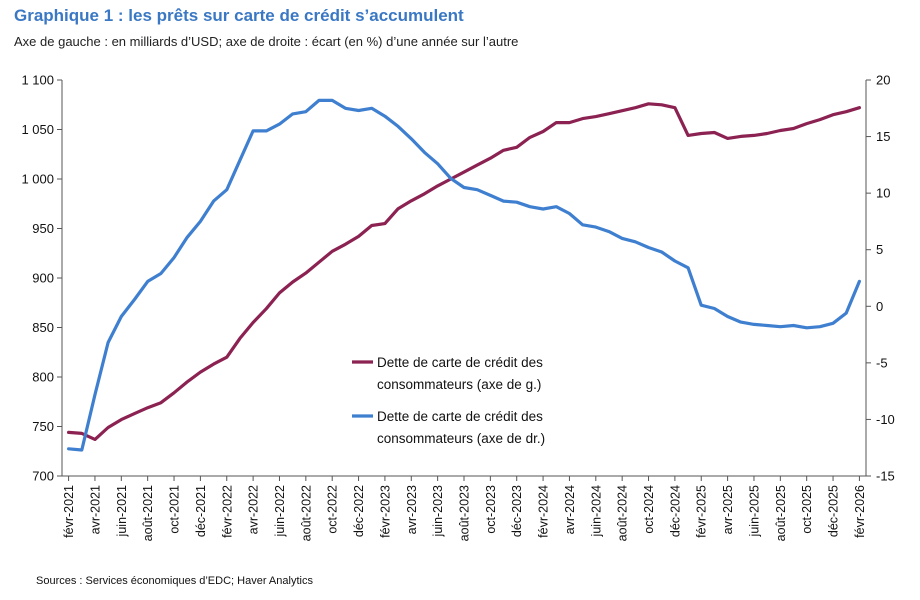 The height and width of the screenshot is (600, 920). Describe the element at coordinates (754, 511) in the screenshot. I see `x-tick-label: juin-2025` at that location.